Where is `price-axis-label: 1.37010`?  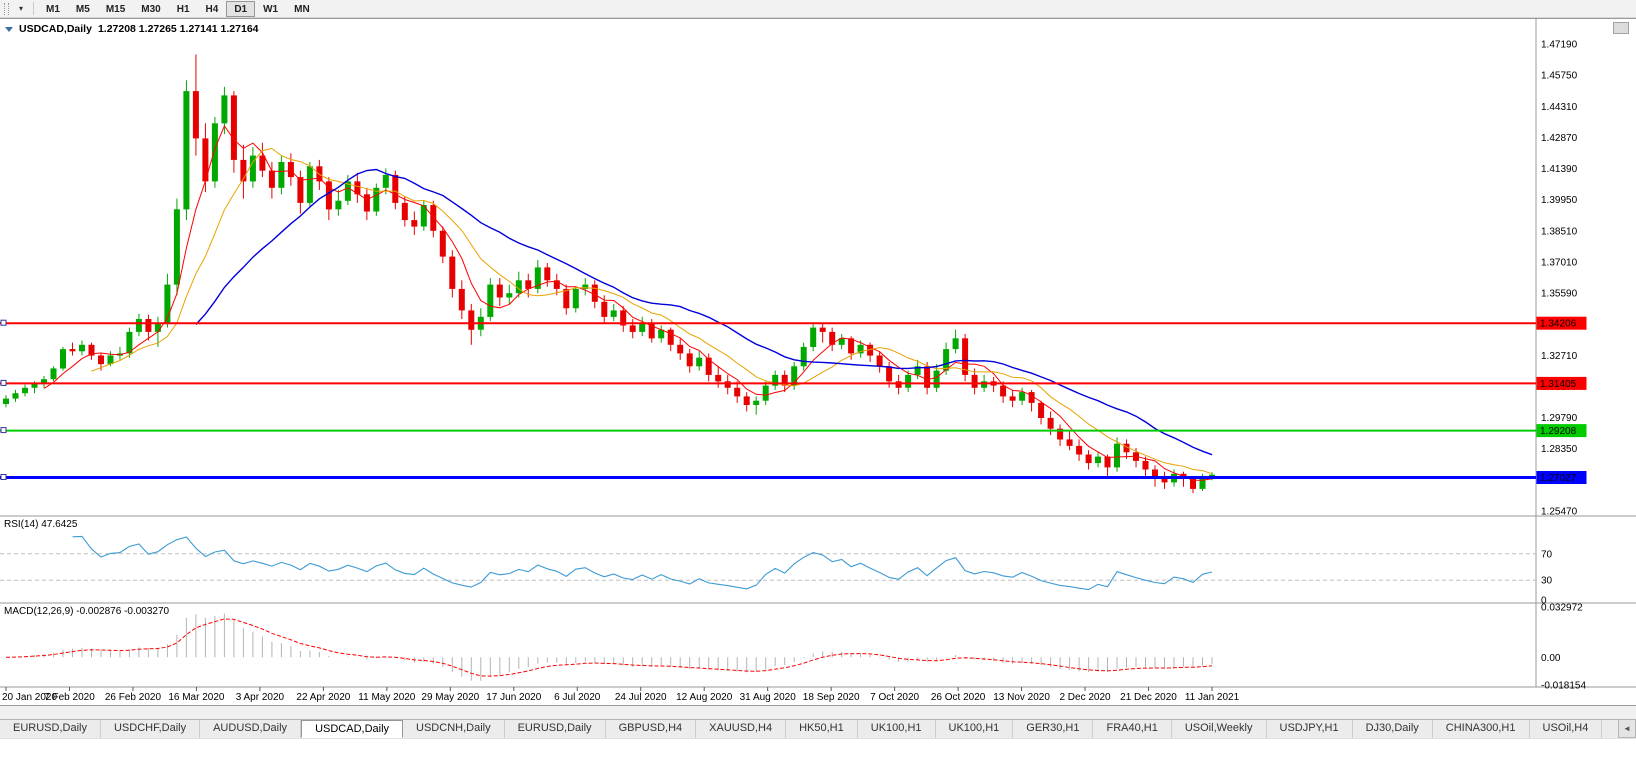 price-axis-label: 1.37010 is located at coordinates (1559, 262).